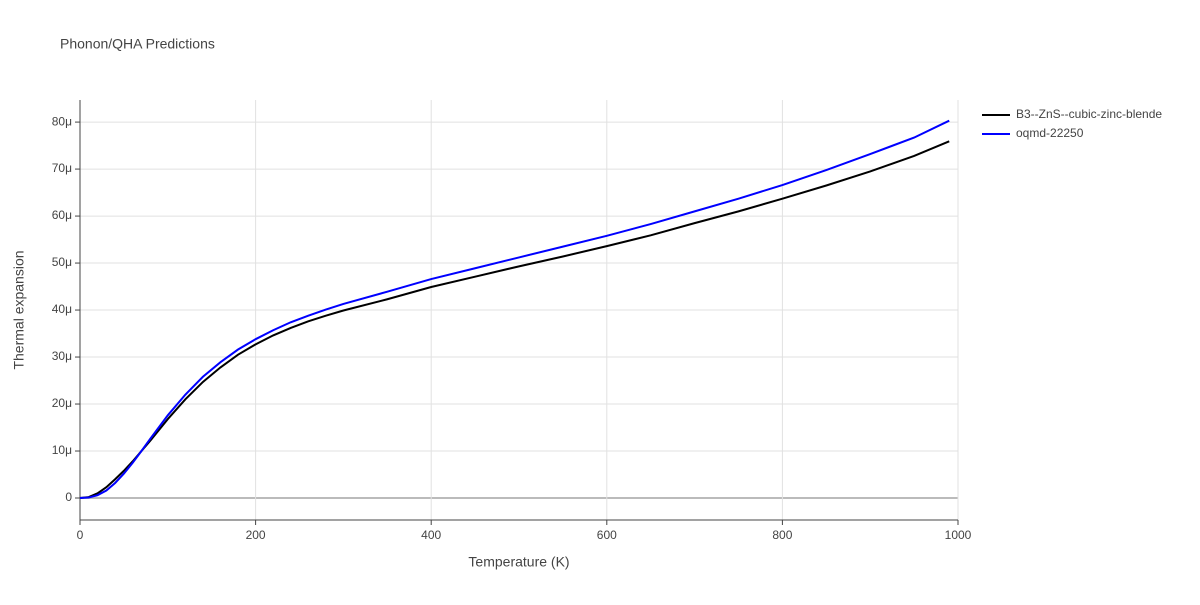 The image size is (1200, 605). I want to click on y-tick-label: 30μ, so click(62, 356).